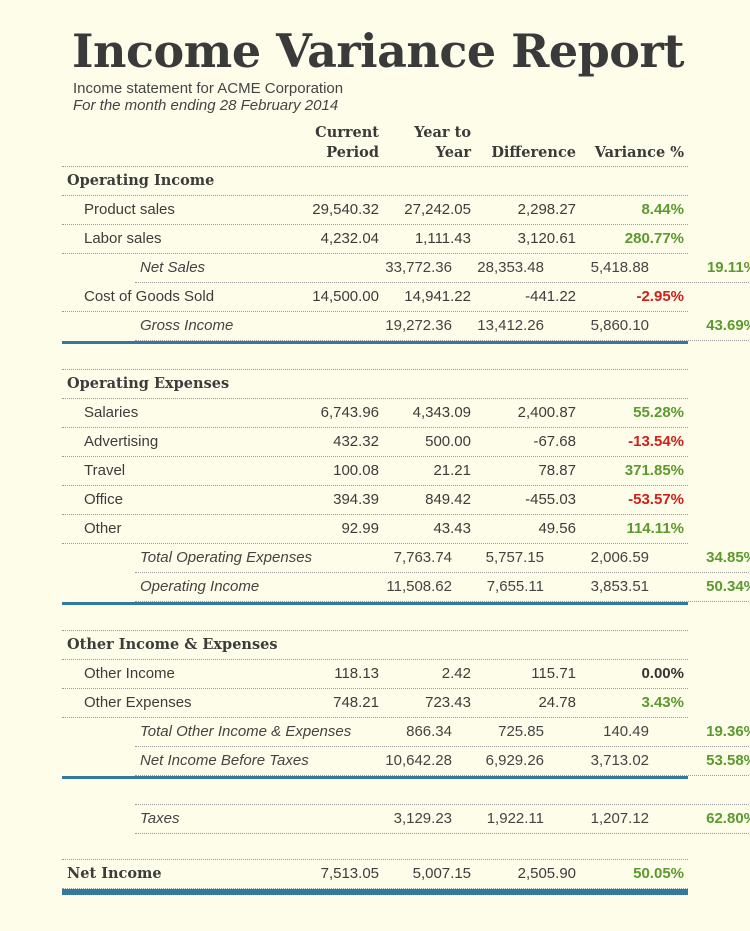 The height and width of the screenshot is (931, 750). What do you see at coordinates (658, 412) in the screenshot?
I see `variance-value: 55.28%` at bounding box center [658, 412].